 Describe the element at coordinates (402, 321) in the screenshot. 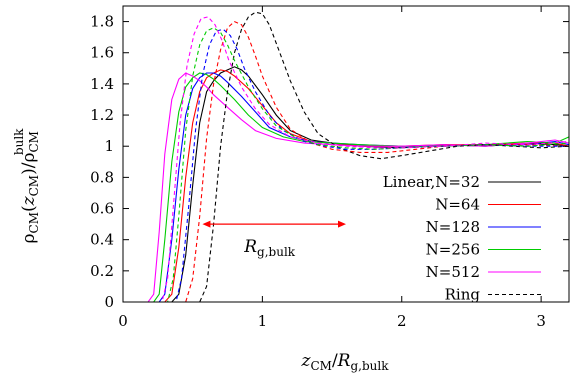

I see `x-tick-label: 2` at that location.